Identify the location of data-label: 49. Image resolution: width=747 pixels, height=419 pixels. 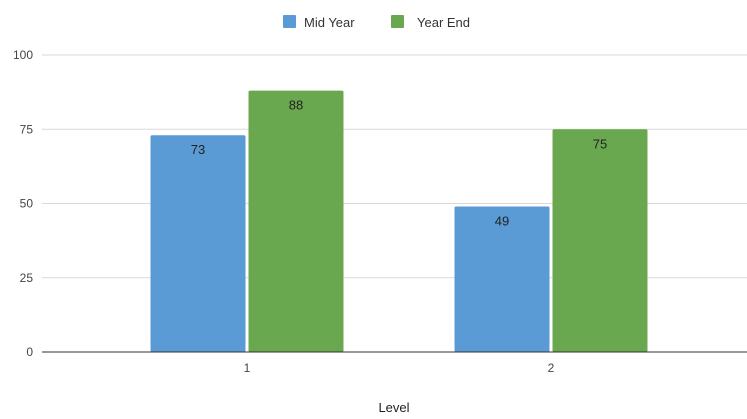
(502, 220).